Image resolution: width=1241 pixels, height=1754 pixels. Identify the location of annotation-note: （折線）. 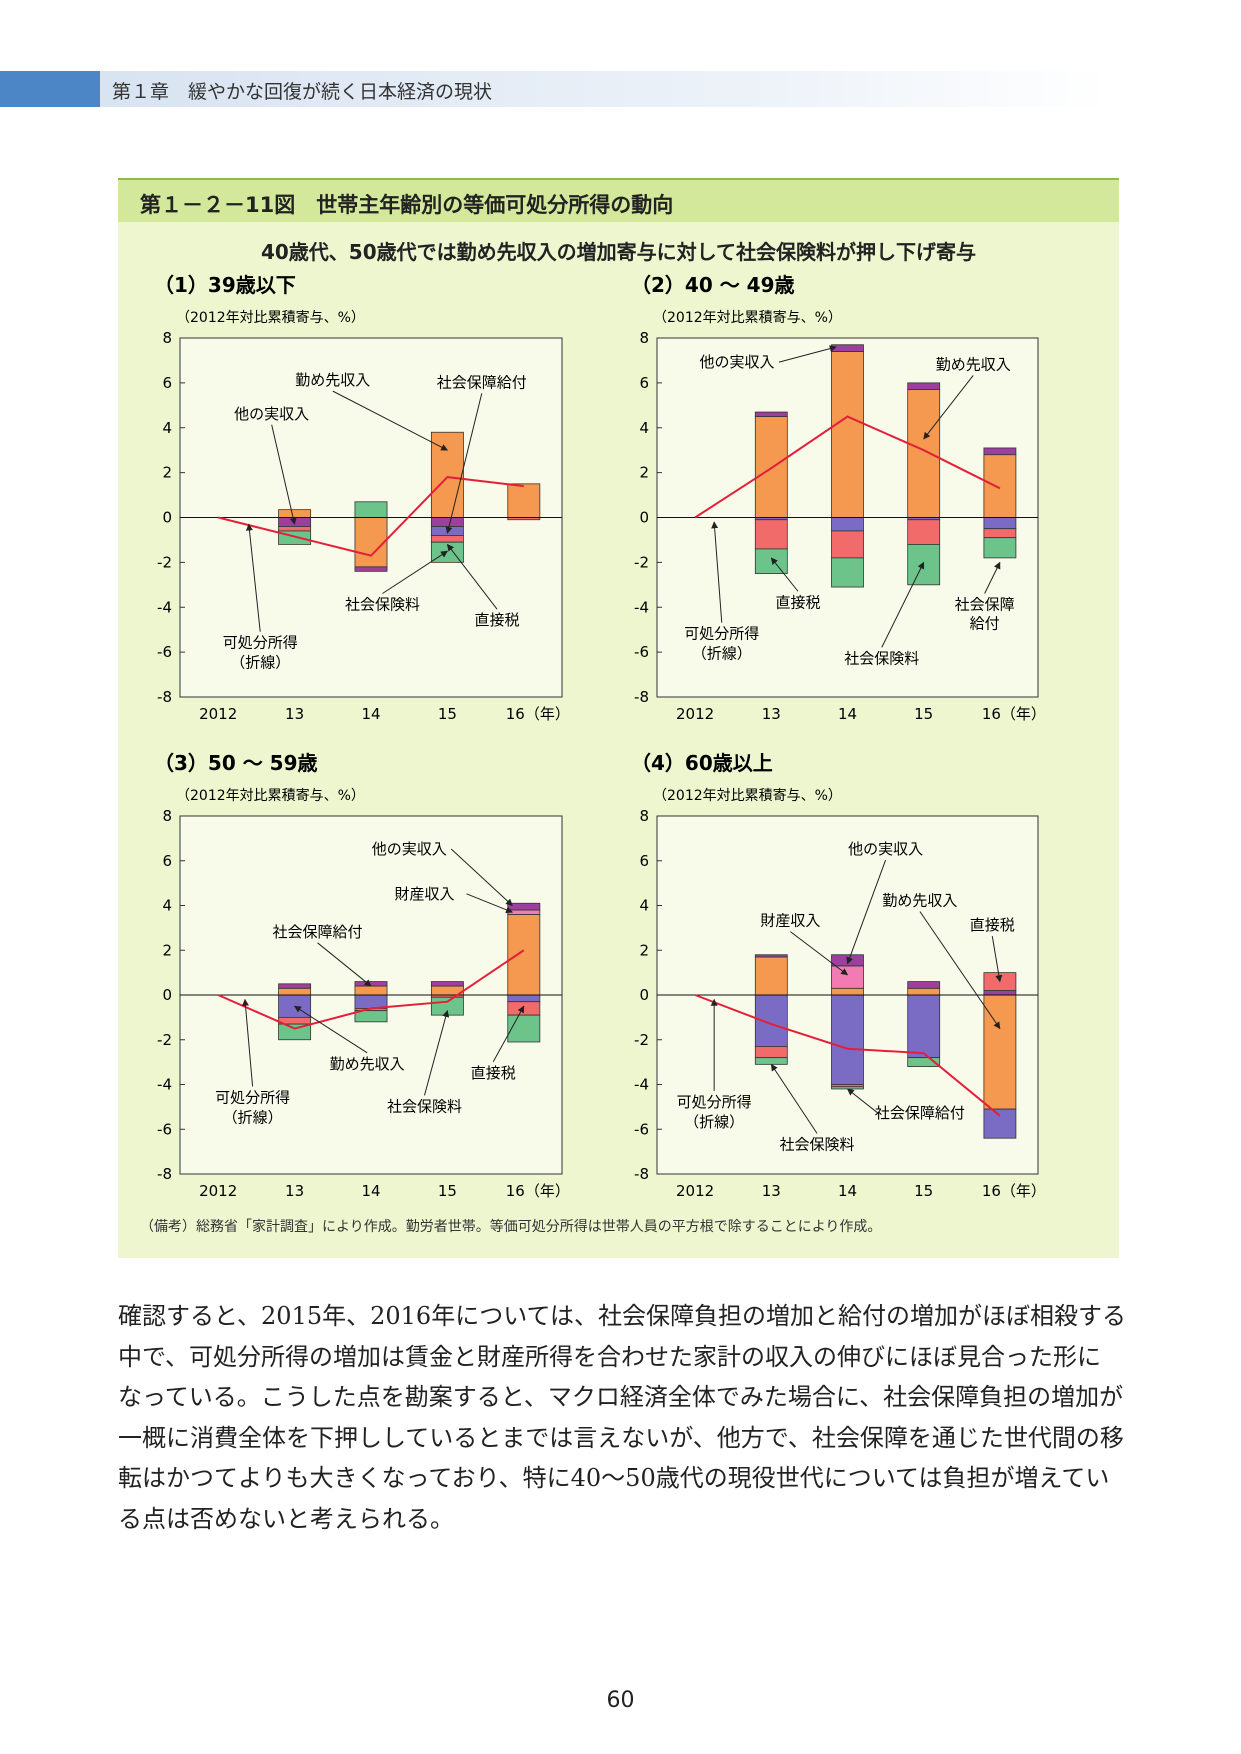
(260, 663).